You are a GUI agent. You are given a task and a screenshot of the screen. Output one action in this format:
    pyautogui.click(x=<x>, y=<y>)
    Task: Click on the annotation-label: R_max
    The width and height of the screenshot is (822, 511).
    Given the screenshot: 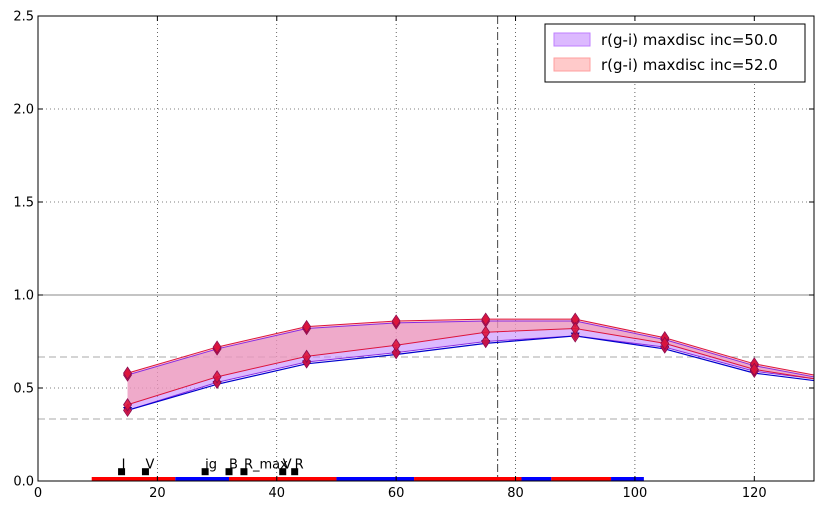 What is the action you would take?
    pyautogui.click(x=266, y=465)
    